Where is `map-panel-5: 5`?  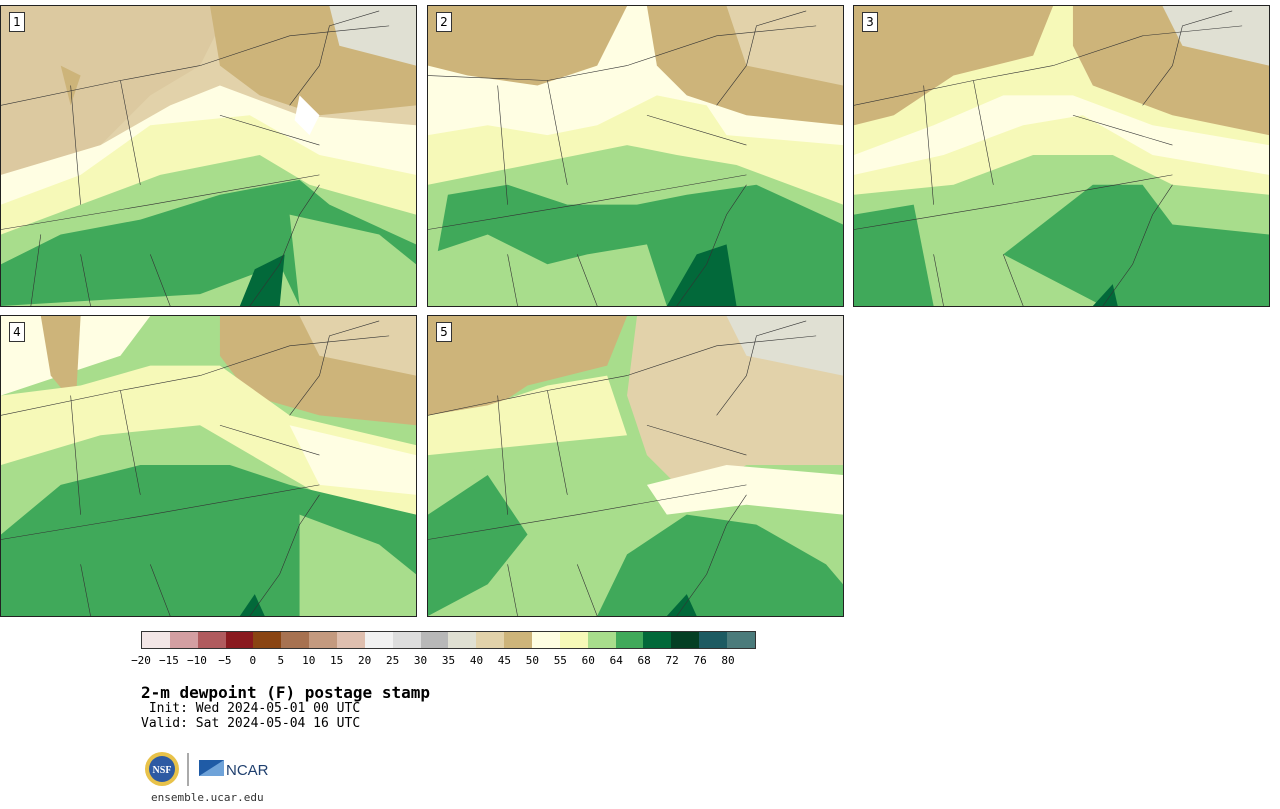
map-panel-5: 5 is located at coordinates (635, 466).